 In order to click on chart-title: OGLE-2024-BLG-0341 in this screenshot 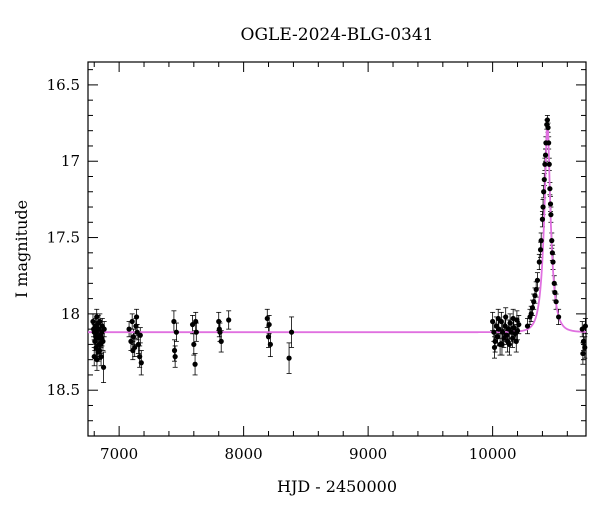, I will do `click(337, 35)`.